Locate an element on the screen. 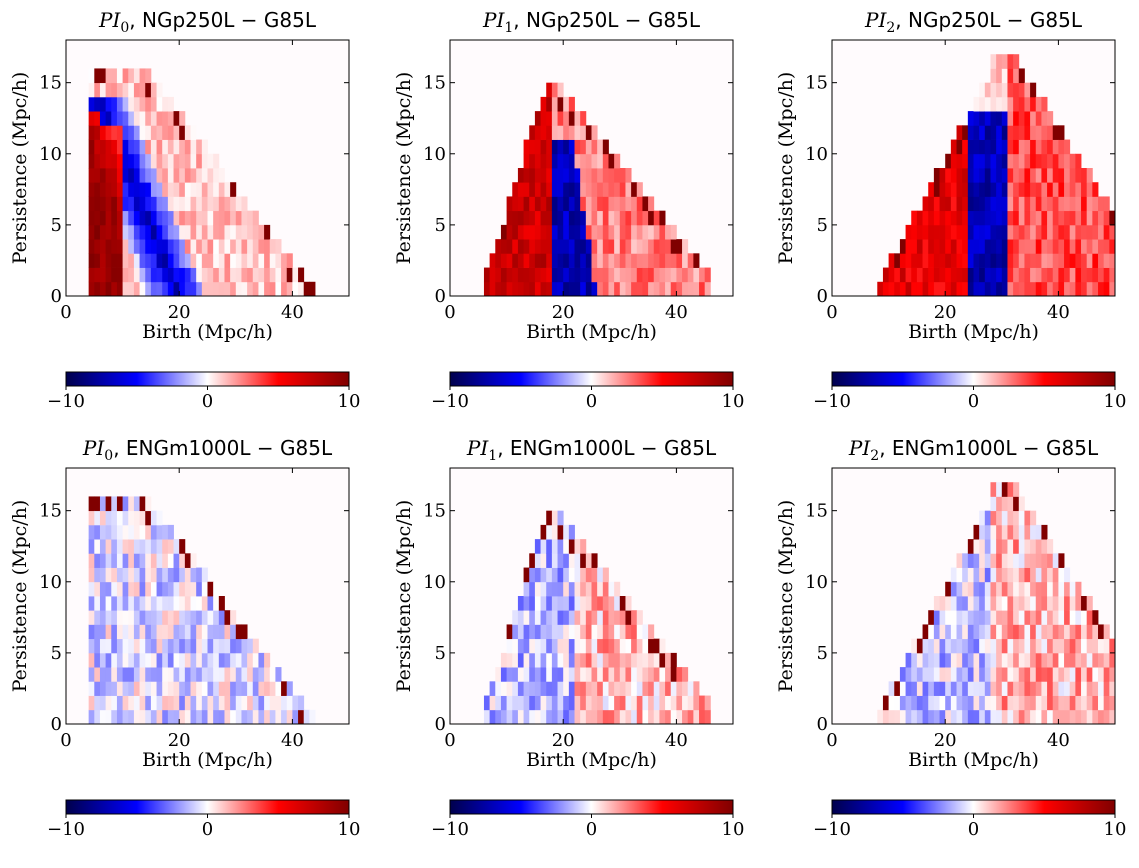 This screenshot has height=868, width=1139. heatmap-cells is located at coordinates (996, 603).